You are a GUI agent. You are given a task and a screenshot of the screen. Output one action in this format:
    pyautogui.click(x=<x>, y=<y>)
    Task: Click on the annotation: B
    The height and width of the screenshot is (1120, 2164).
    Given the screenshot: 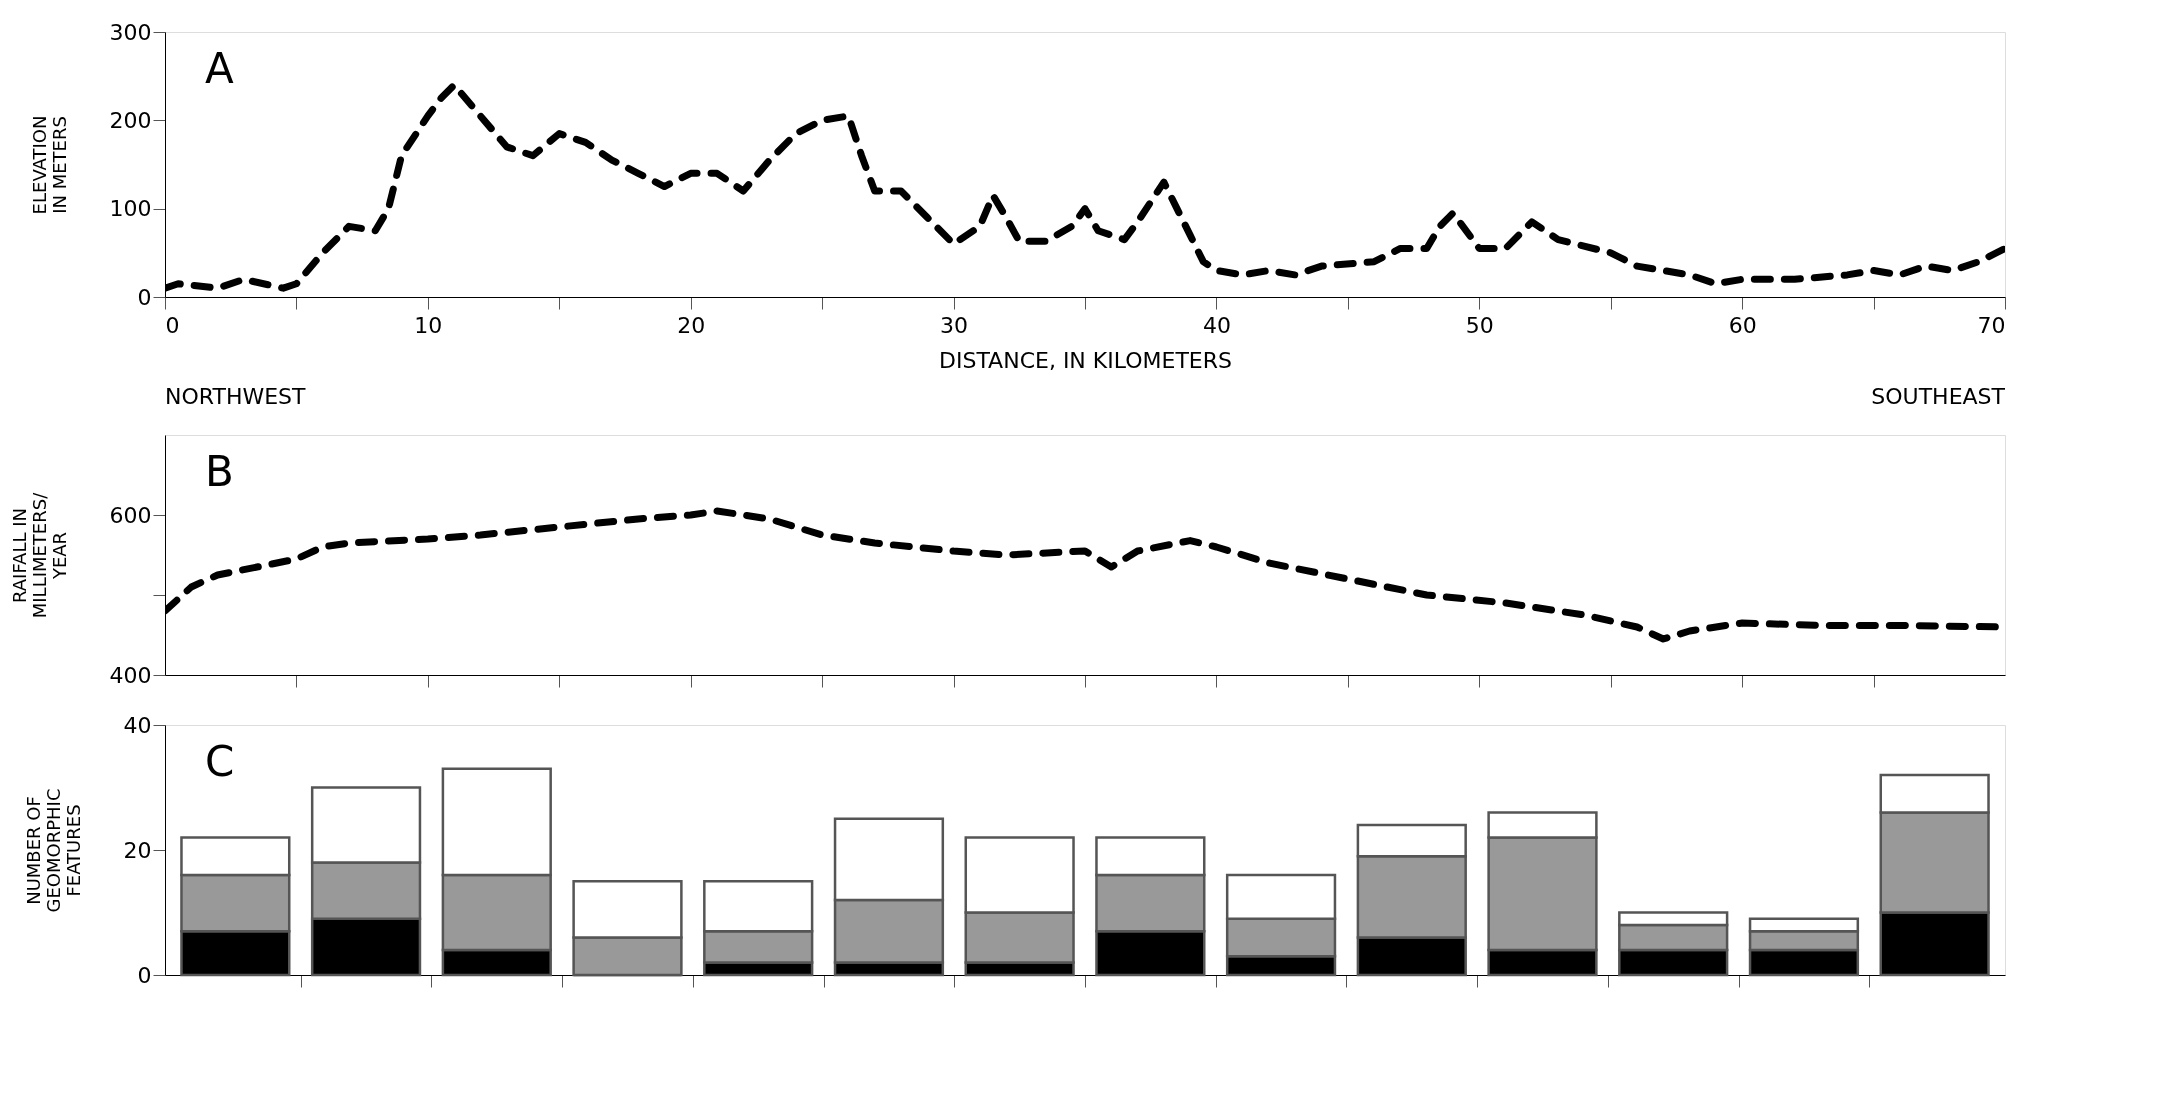 What is the action you would take?
    pyautogui.click(x=219, y=471)
    